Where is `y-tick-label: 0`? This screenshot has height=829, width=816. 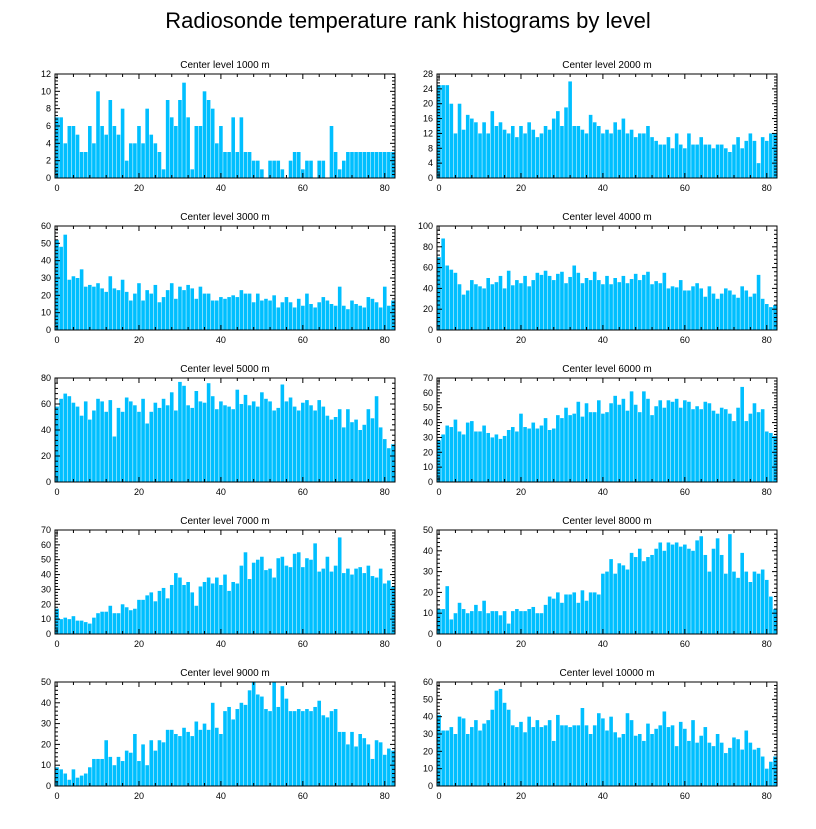
y-tick-label: 0 is located at coordinates (430, 330).